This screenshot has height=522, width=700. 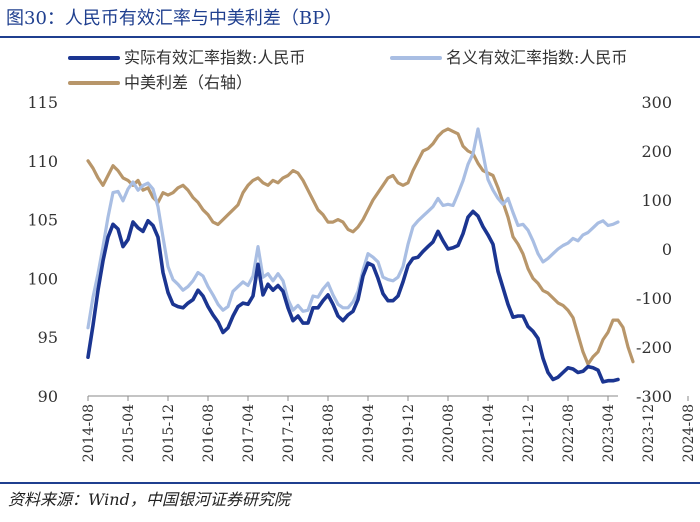 I want to click on y-right-tick-label: 200, so click(x=656, y=151).